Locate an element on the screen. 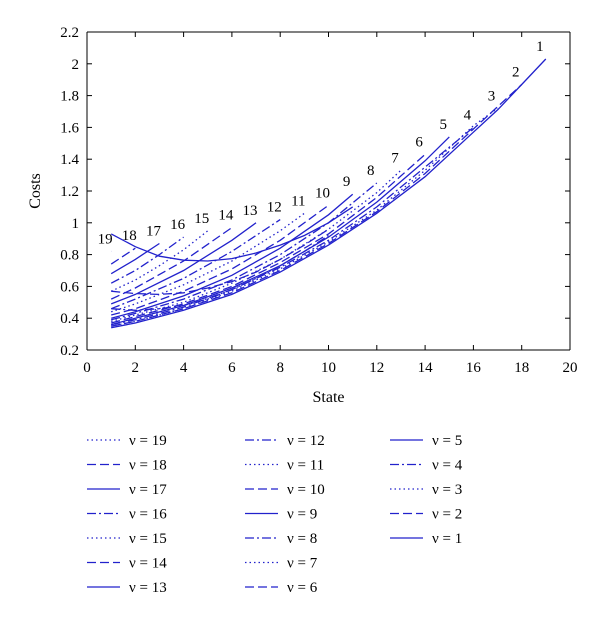 The height and width of the screenshot is (617, 600). legend-label: ν = 1 is located at coordinates (447, 539).